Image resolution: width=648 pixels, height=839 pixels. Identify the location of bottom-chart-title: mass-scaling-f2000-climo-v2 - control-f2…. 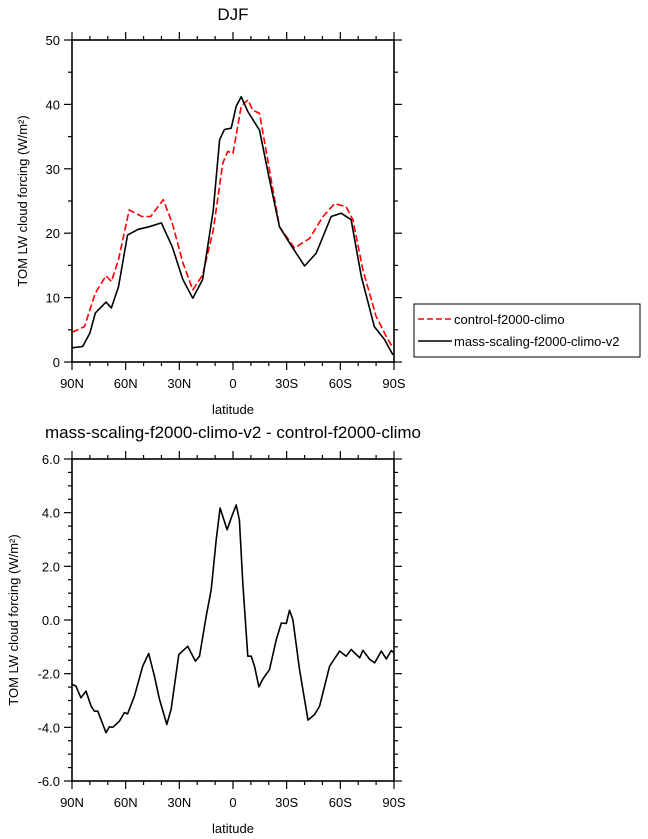
(233, 432).